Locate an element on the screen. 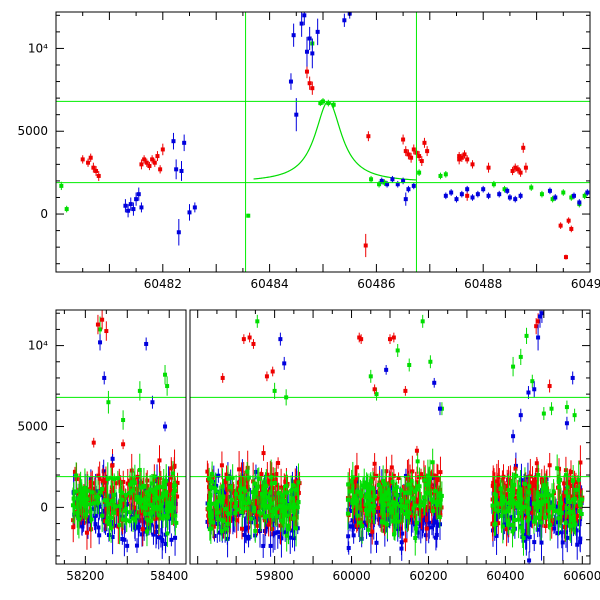 This screenshot has width=600, height=600. x-tick-label: 60482 is located at coordinates (163, 284).